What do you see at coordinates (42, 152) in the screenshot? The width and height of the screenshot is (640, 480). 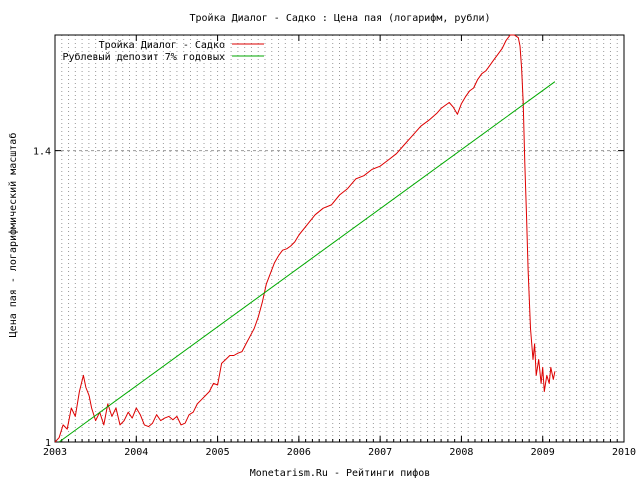 I see `y-tick-label: 1.4` at bounding box center [42, 152].